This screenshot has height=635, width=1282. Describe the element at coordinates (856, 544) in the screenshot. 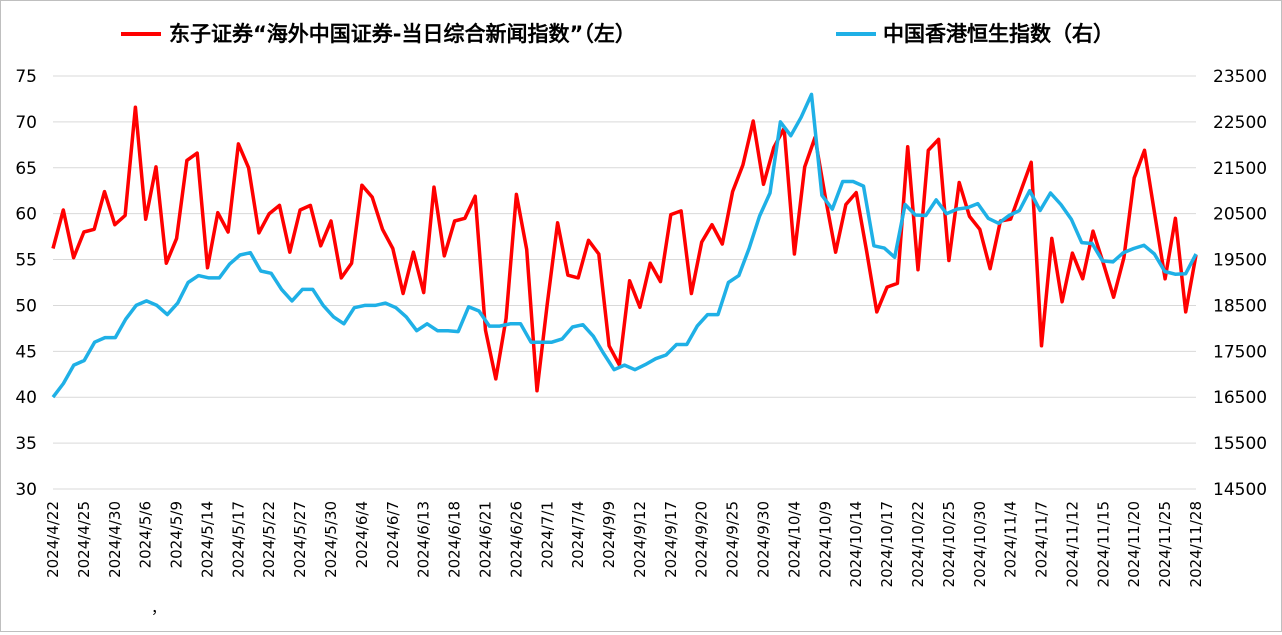

I see `x-axis-tick-label: 2024/10/14` at that location.